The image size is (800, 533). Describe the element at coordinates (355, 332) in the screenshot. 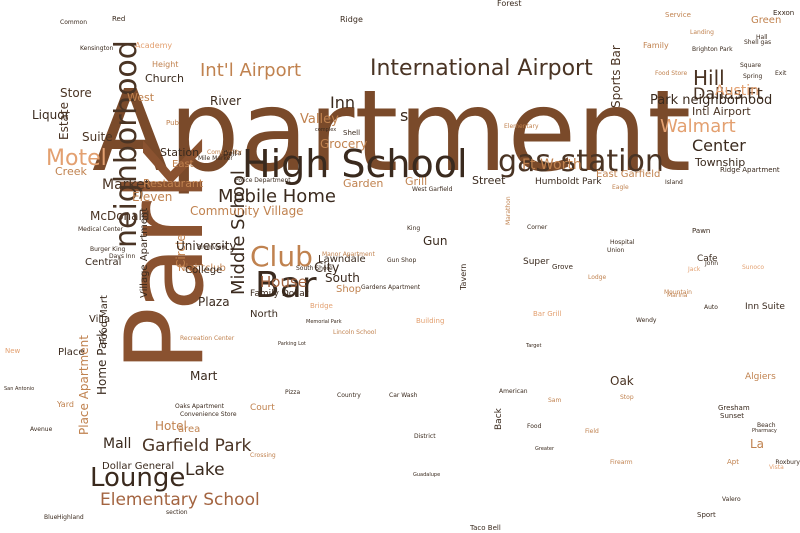

I see `word-lincoln-school: Lincoln School` at that location.